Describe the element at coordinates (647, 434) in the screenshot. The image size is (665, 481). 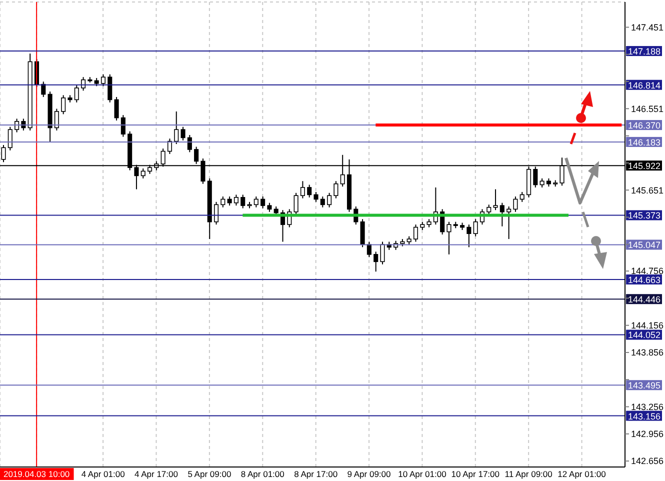
I see `y-tick-label: 142.956` at that location.